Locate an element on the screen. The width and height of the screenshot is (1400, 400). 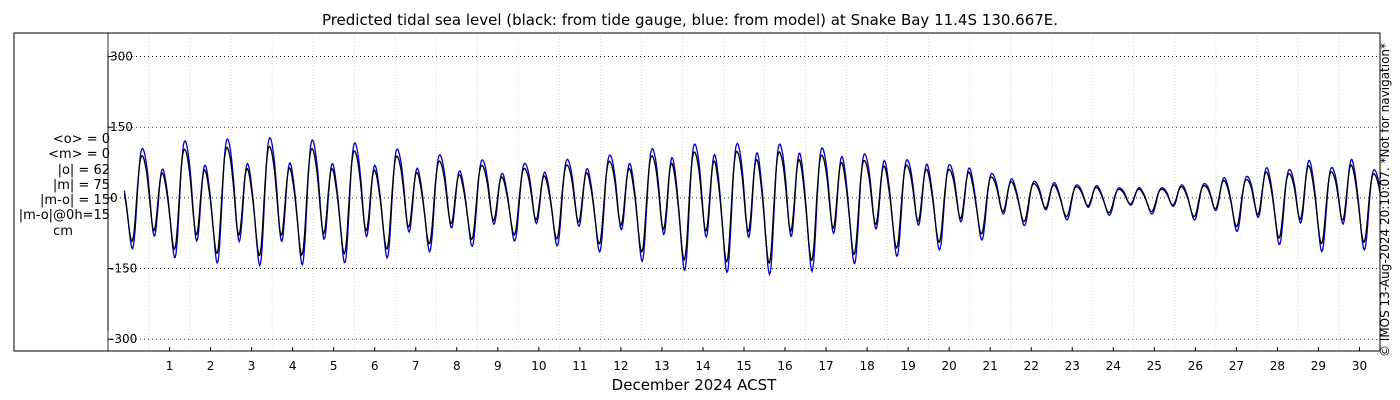
x-tick-label: 19 is located at coordinates (907, 366).